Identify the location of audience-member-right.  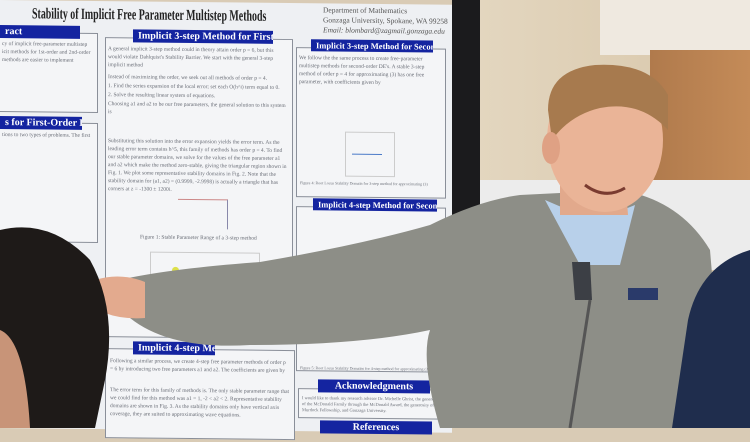
(711, 339).